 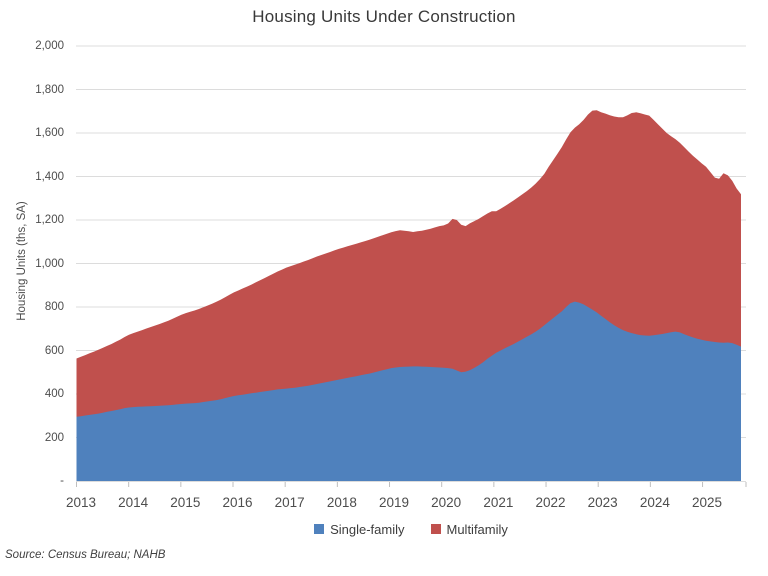 I want to click on y-tick-label: 400, so click(x=54, y=394).